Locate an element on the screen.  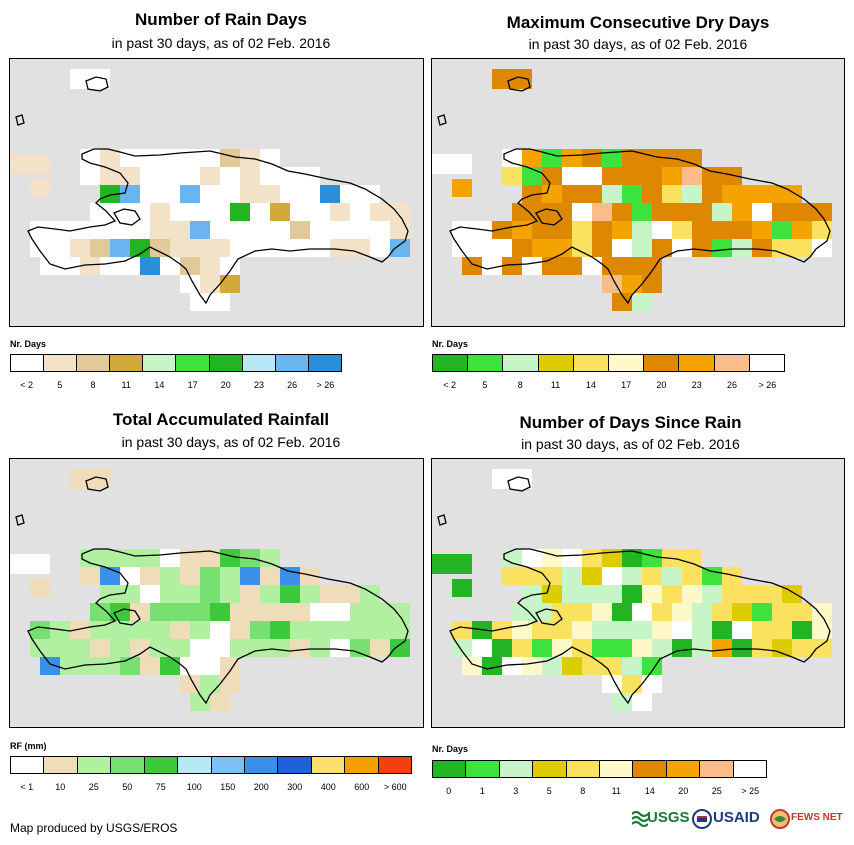
panel1-legend-title: Nr. Days is located at coordinates (28, 344).